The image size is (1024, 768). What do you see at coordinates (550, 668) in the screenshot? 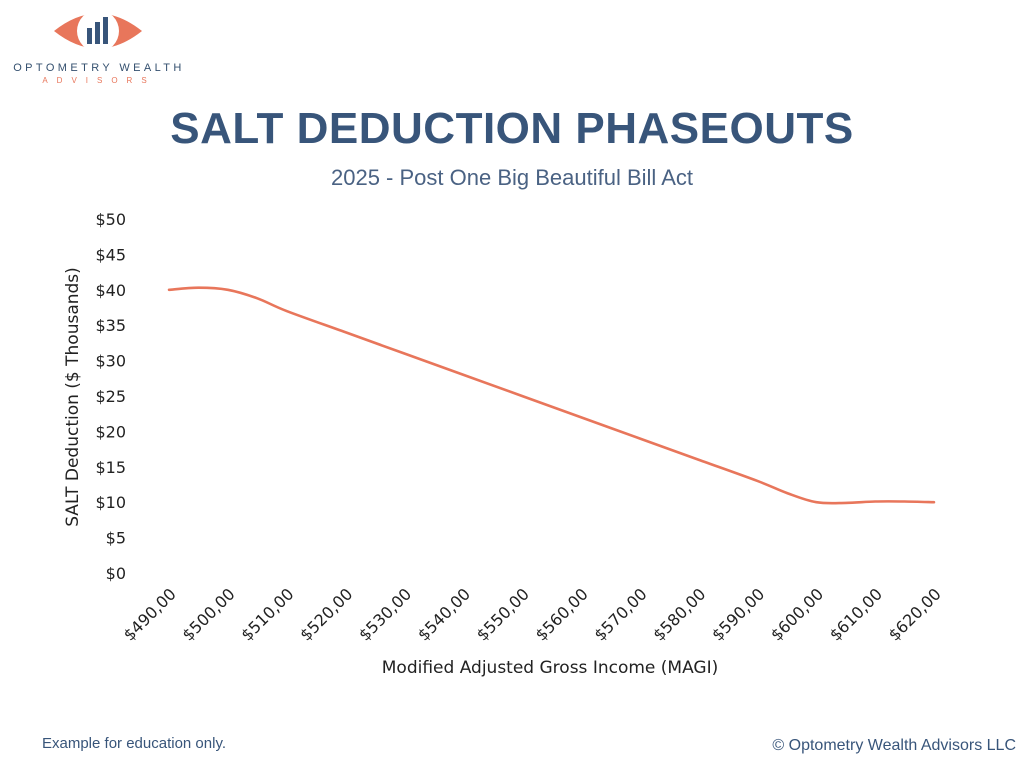
I see `x-axis-label: Modified Adjusted Gross Income (MAGI)` at bounding box center [550, 668].